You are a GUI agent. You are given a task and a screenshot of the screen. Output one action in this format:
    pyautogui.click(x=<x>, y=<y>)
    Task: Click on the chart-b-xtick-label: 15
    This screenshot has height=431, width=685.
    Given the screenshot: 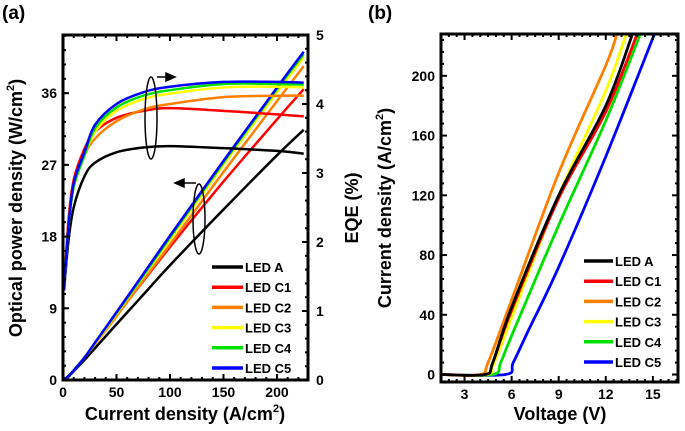 What is the action you would take?
    pyautogui.click(x=653, y=394)
    